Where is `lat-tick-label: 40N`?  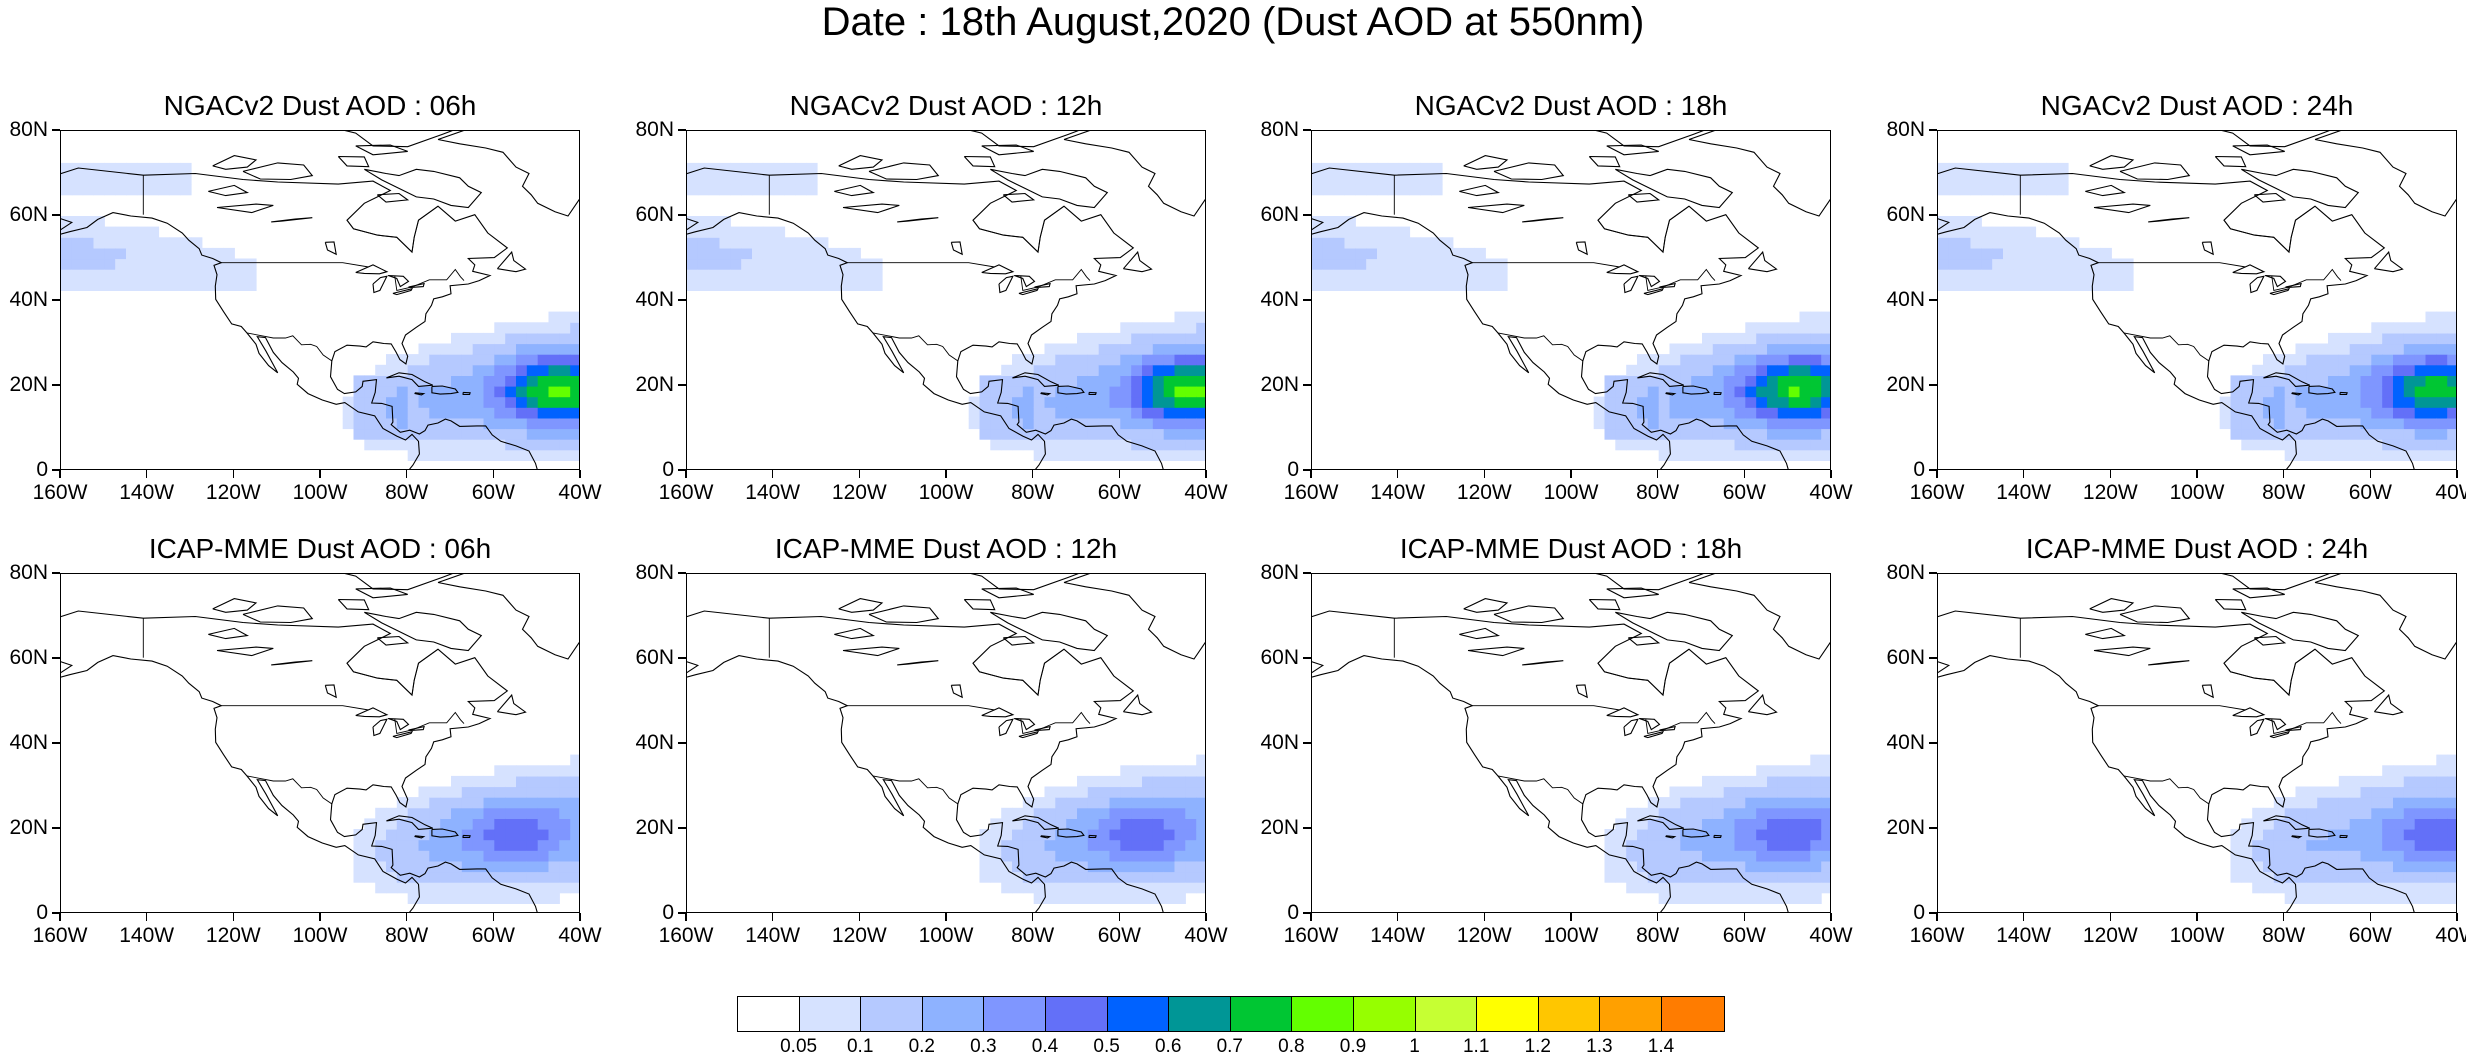 lat-tick-label: 40N is located at coordinates (1905, 742).